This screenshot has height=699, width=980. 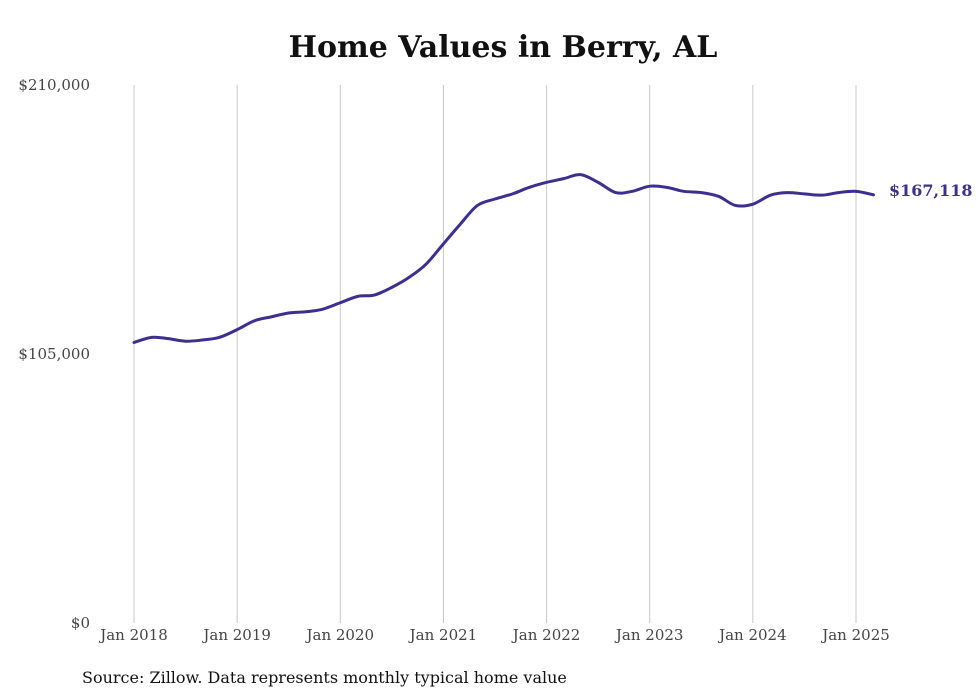 I want to click on x-tick-label: Jan 2019, so click(x=236, y=635).